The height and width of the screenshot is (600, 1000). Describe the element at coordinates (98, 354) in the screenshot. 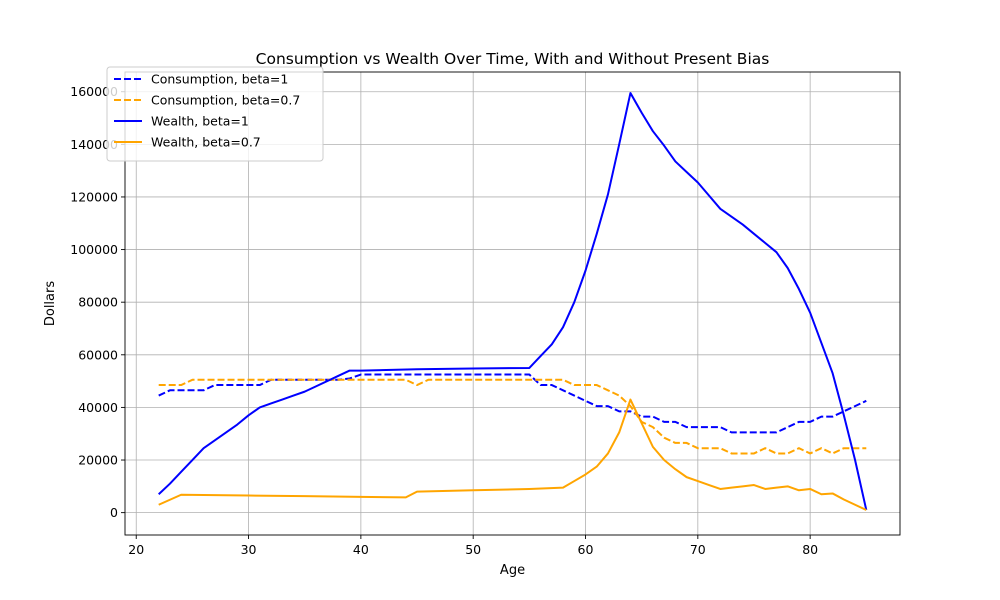

I see `y-tick-label: 60000` at that location.